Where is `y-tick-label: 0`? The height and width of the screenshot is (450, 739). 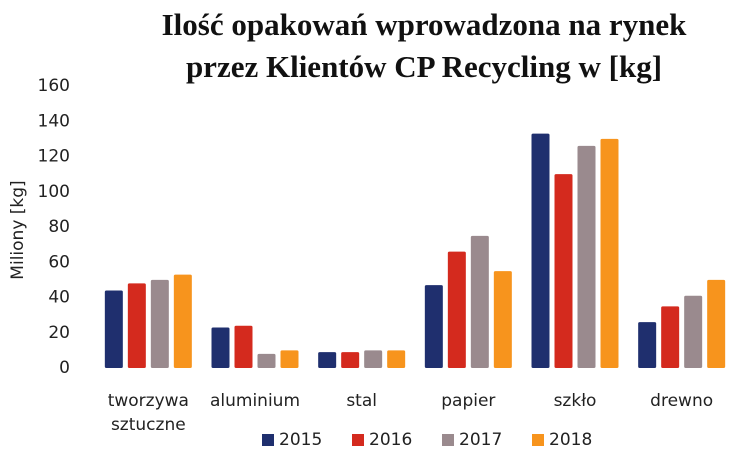 y-tick-label: 0 is located at coordinates (64, 368).